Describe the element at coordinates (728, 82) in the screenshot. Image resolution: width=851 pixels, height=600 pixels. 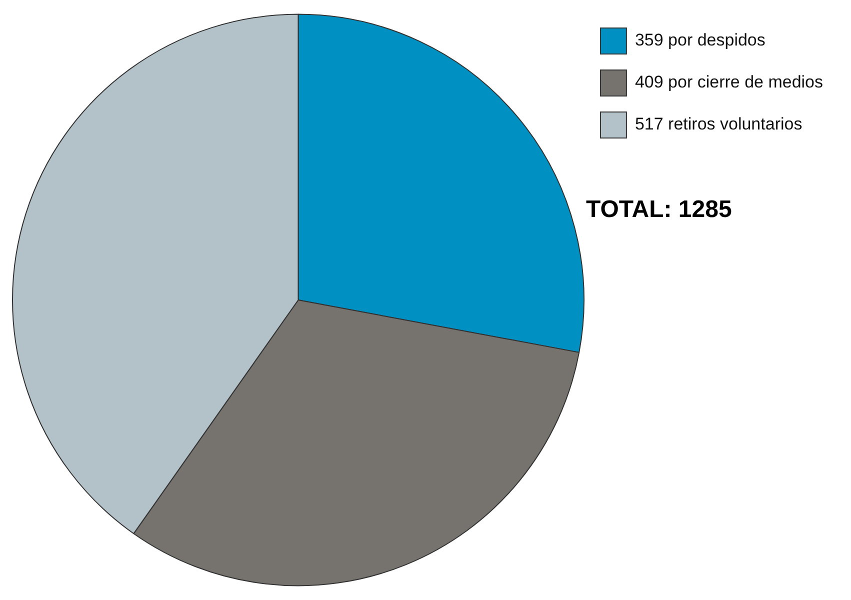
I see `legend-label: 409 por cierre de medios` at that location.